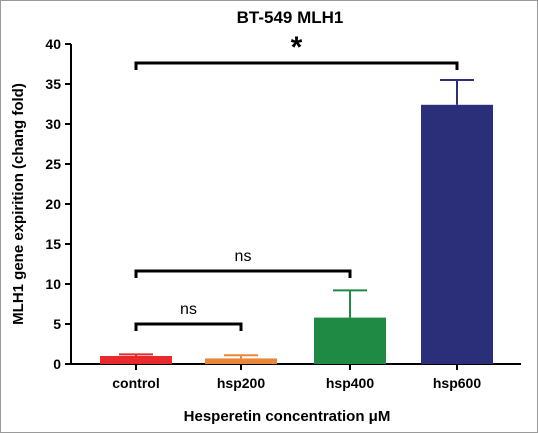 The image size is (538, 434). What do you see at coordinates (57, 324) in the screenshot?
I see `y-tick-label: 5` at bounding box center [57, 324].